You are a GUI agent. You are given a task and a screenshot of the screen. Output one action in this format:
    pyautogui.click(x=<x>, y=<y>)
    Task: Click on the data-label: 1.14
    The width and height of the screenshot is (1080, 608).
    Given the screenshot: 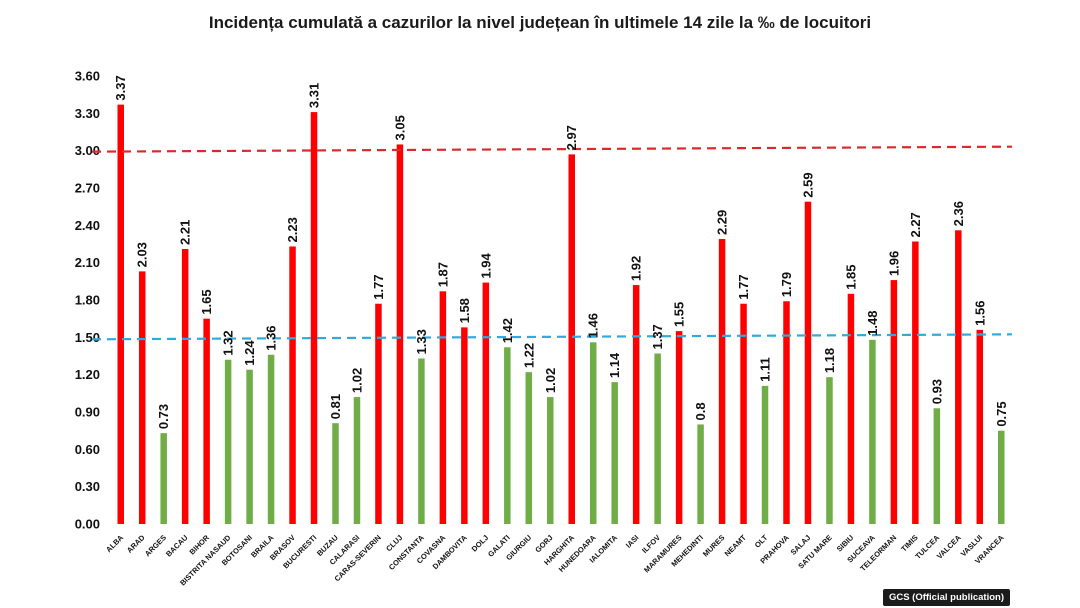 What is the action you would take?
    pyautogui.click(x=614, y=365)
    